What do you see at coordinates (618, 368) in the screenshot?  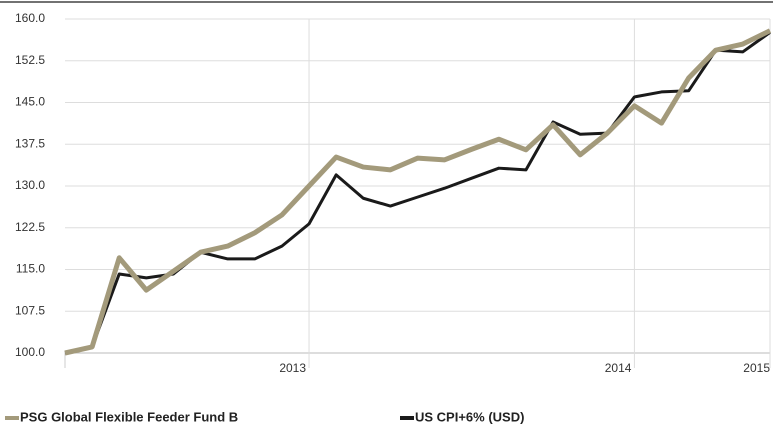 I see `x-tick-label: 2014` at bounding box center [618, 368].